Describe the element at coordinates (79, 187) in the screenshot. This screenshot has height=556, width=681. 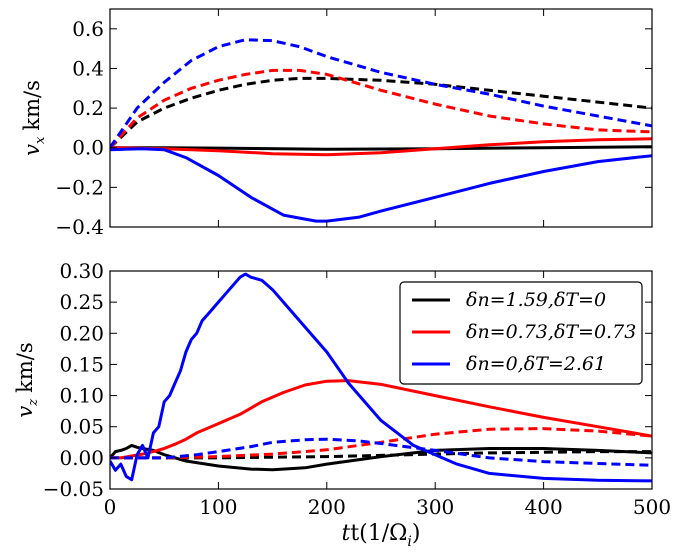
I see `top-ytick-label: −0.2` at that location.